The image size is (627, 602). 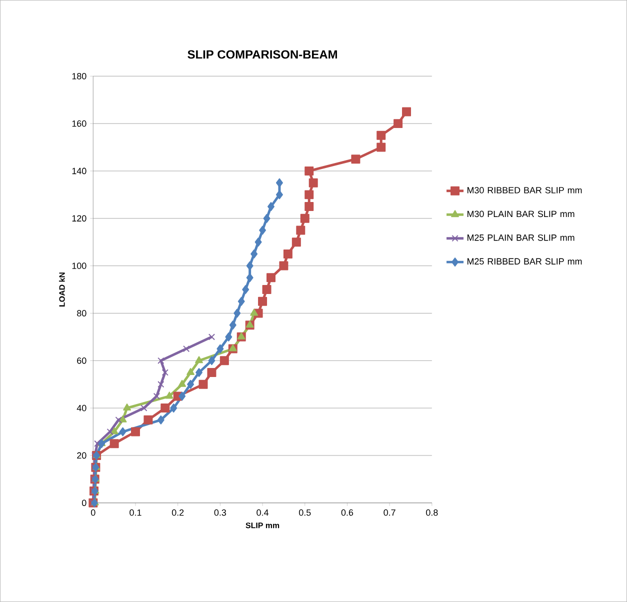 What do you see at coordinates (81, 455) in the screenshot?
I see `y-tick-label: 20` at bounding box center [81, 455].